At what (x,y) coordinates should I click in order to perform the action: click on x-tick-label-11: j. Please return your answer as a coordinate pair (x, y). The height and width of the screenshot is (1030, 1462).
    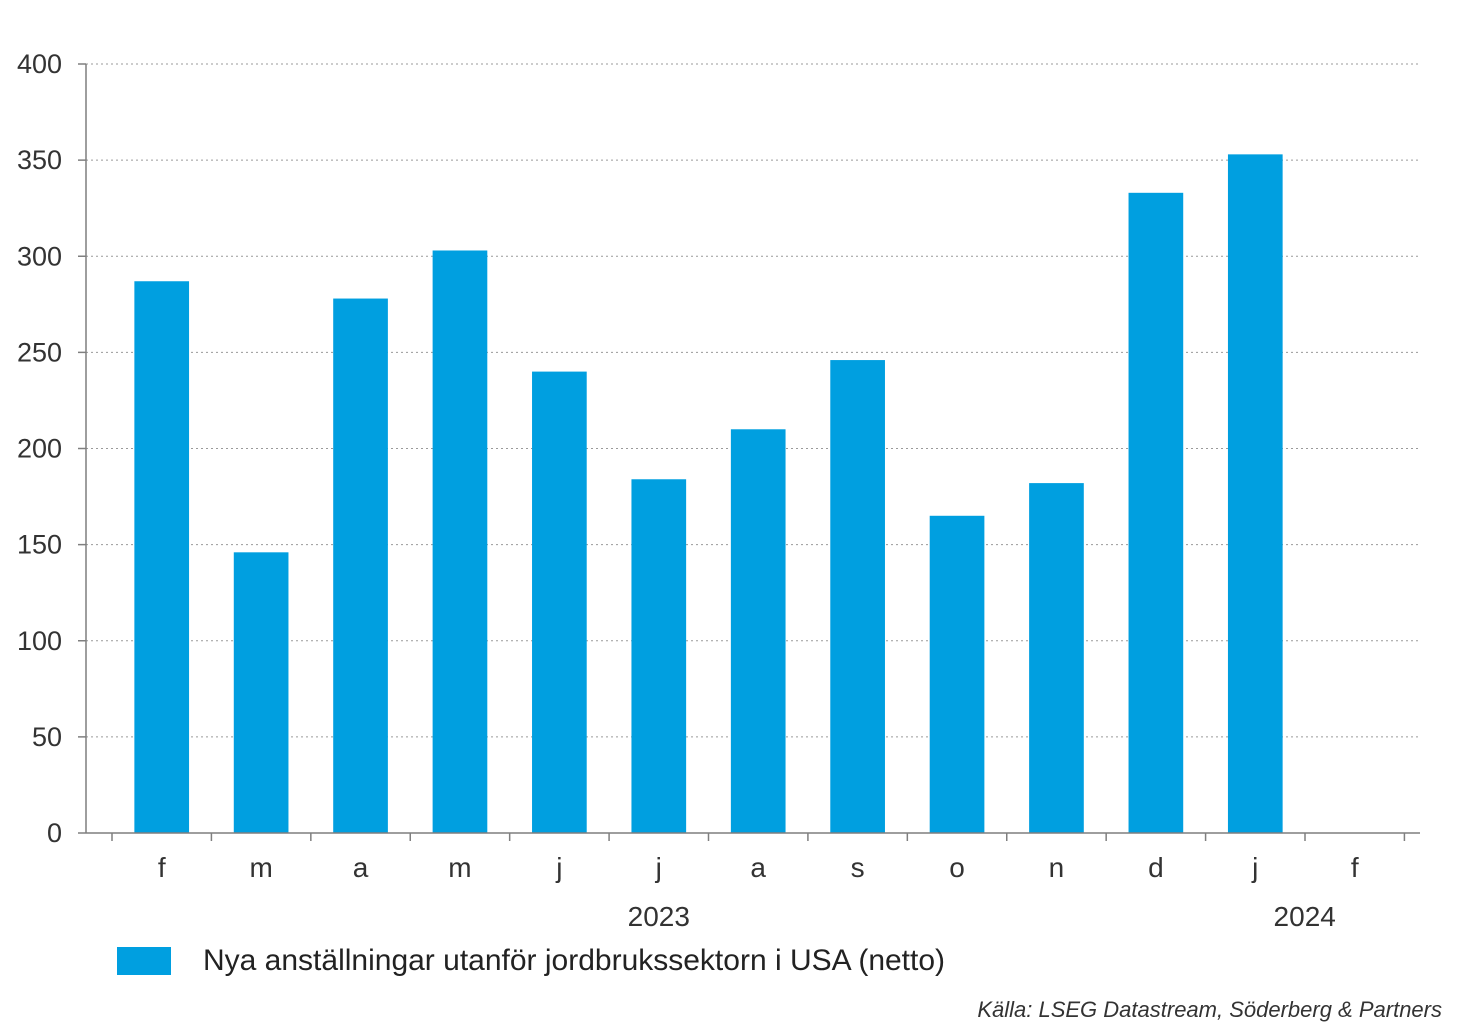
    Looking at the image, I should click on (1254, 867).